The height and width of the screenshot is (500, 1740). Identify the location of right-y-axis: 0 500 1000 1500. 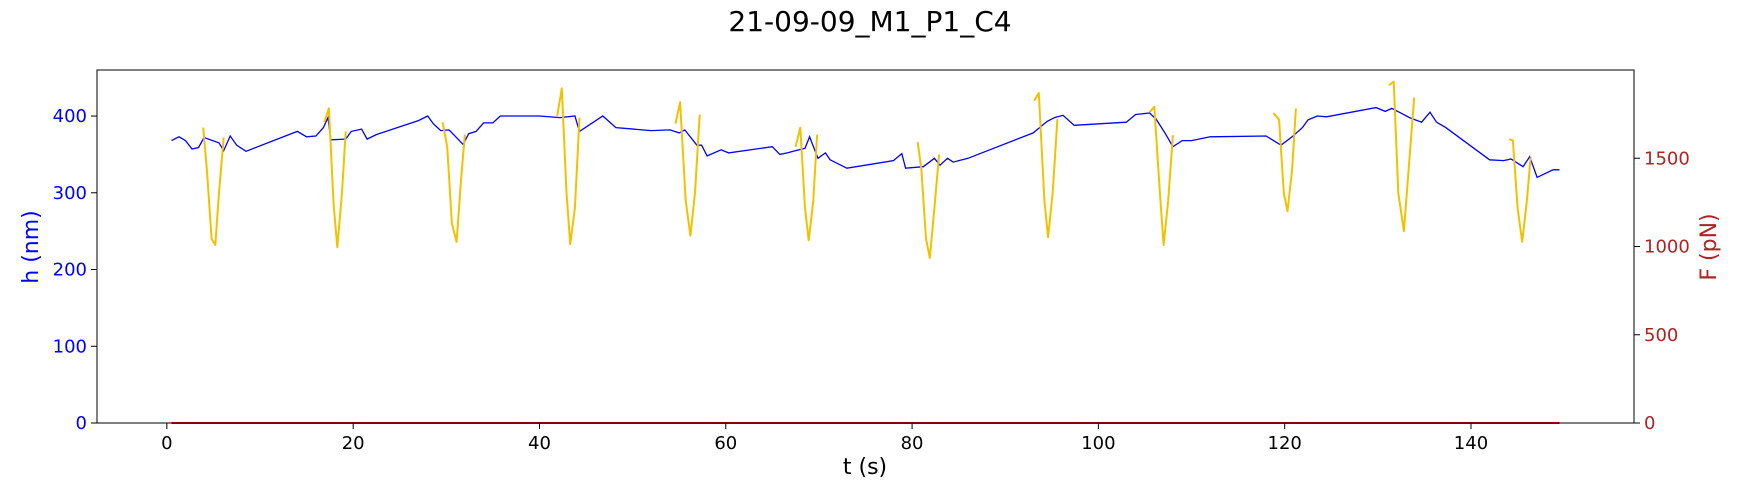
(1662, 291).